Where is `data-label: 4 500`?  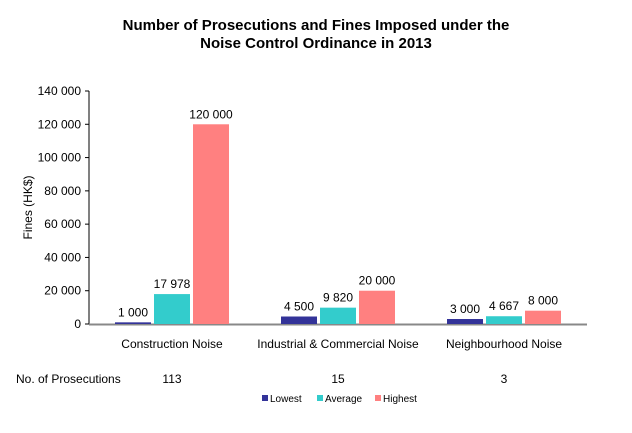
data-label: 4 500 is located at coordinates (299, 307).